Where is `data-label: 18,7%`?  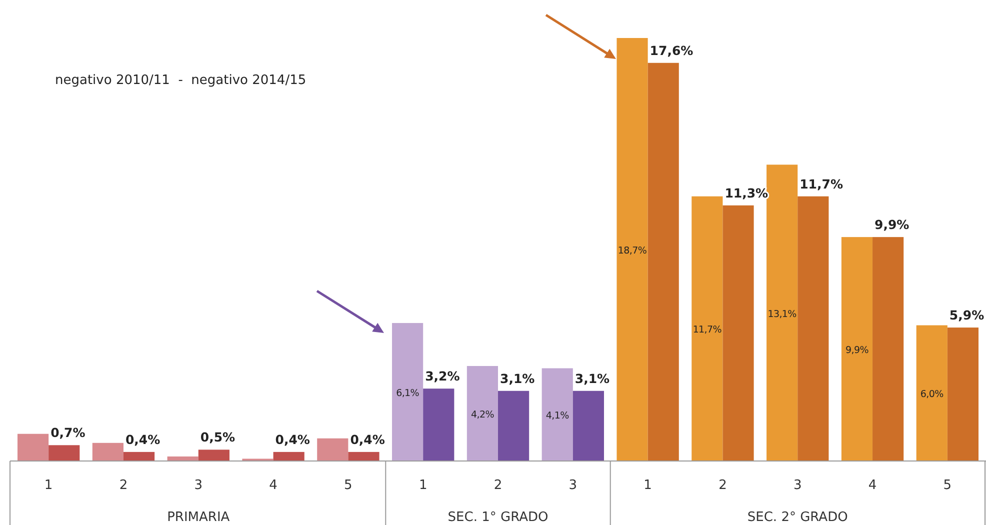
data-label: 18,7% is located at coordinates (632, 251).